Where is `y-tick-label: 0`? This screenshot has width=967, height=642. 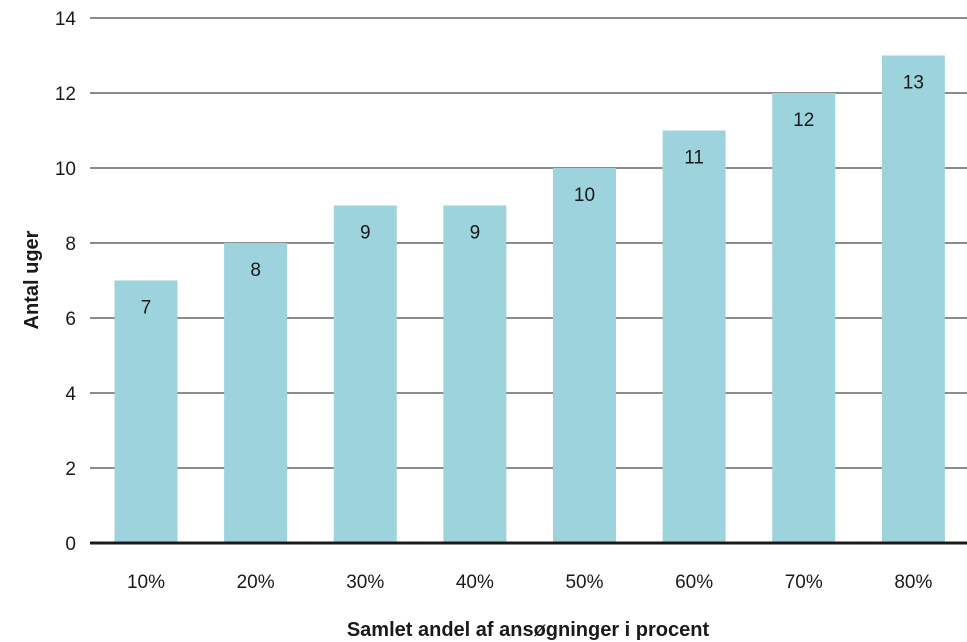 y-tick-label: 0 is located at coordinates (70, 544).